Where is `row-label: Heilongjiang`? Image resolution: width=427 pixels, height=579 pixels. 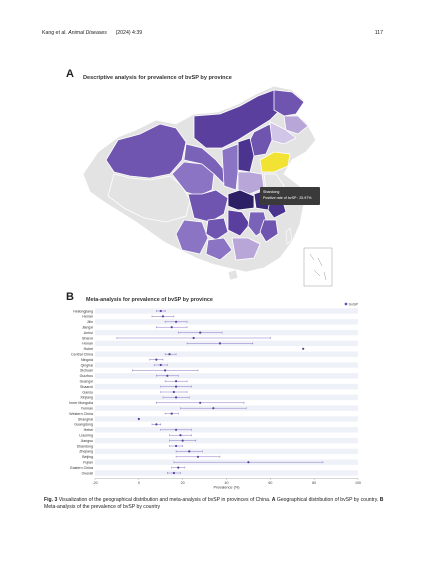 row-label: Heilongjiang is located at coordinates (83, 311).